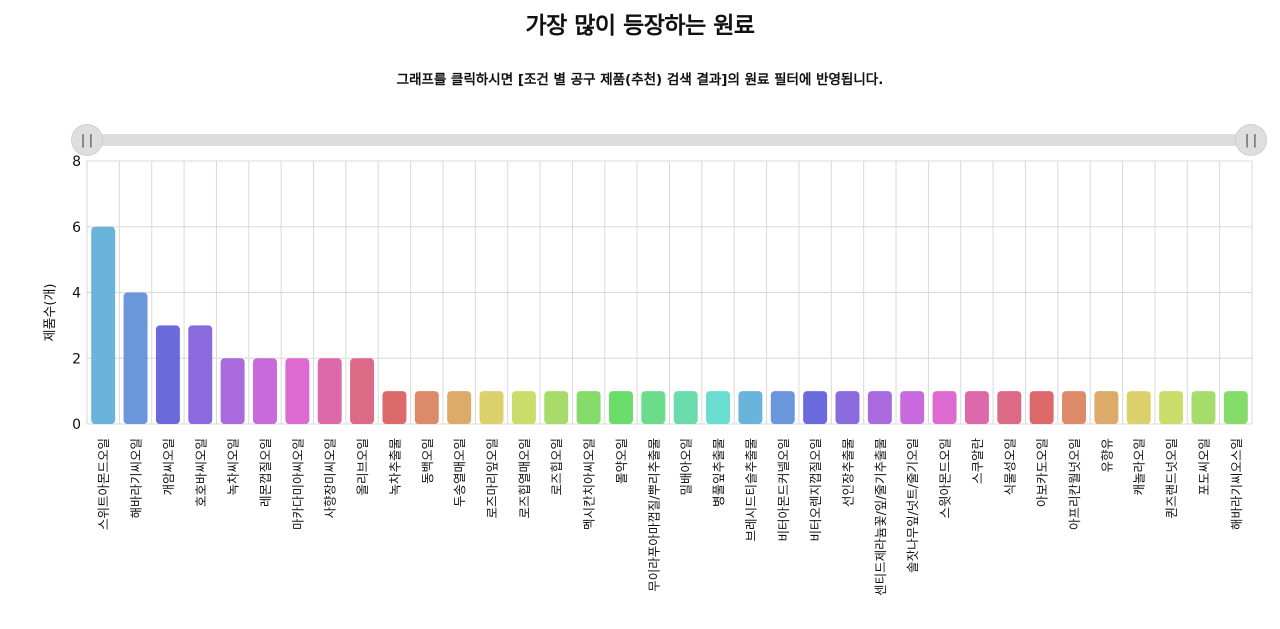  What do you see at coordinates (76, 162) in the screenshot?
I see `y-tick-label: 8` at bounding box center [76, 162].